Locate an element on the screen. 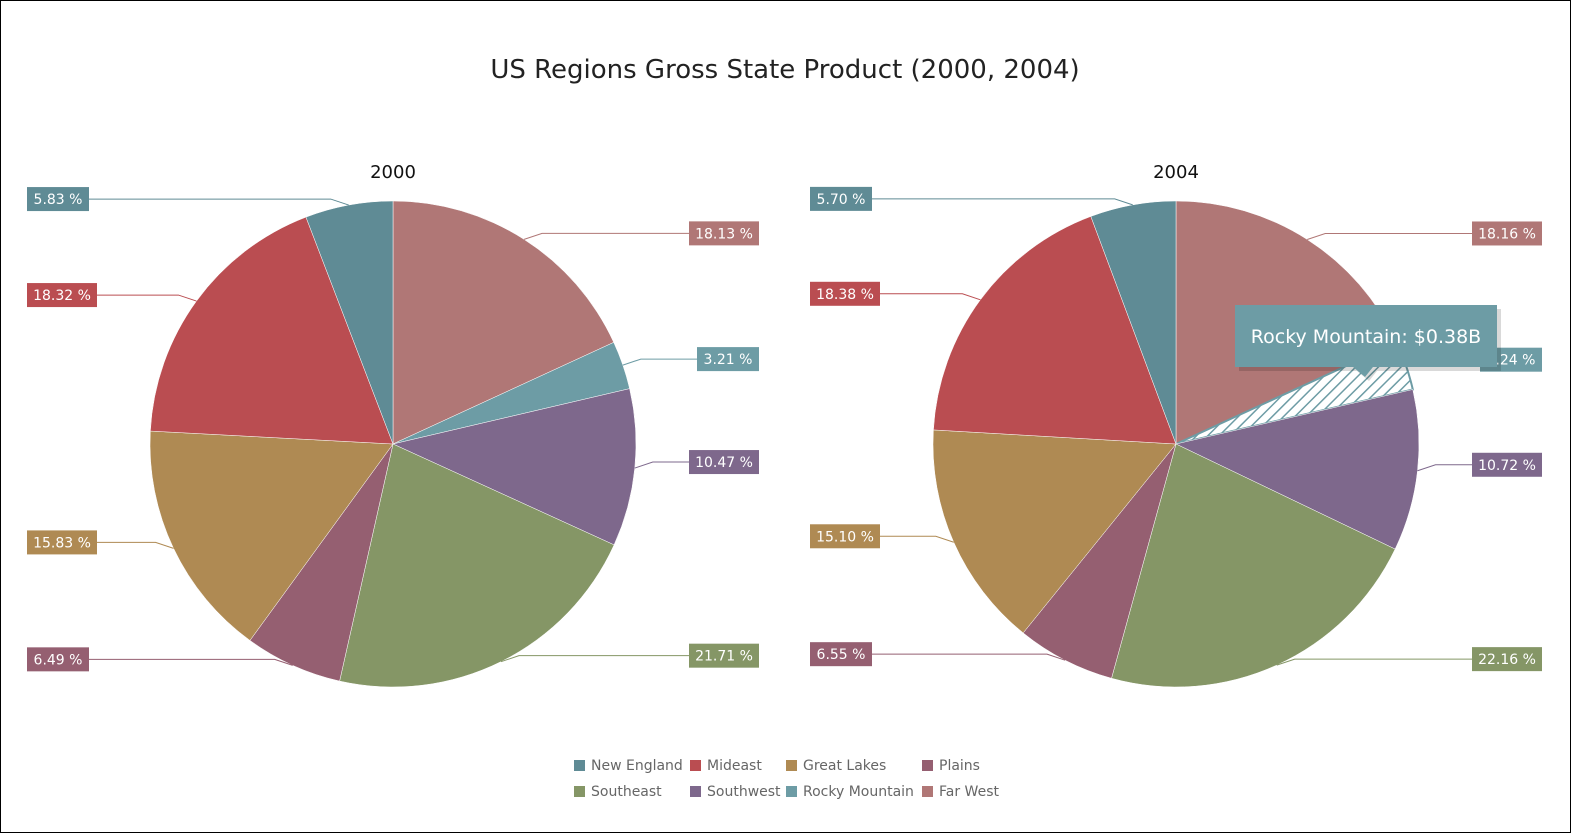 This screenshot has width=1571, height=834. data-label-box-2000-great-lakes is located at coordinates (62, 542).